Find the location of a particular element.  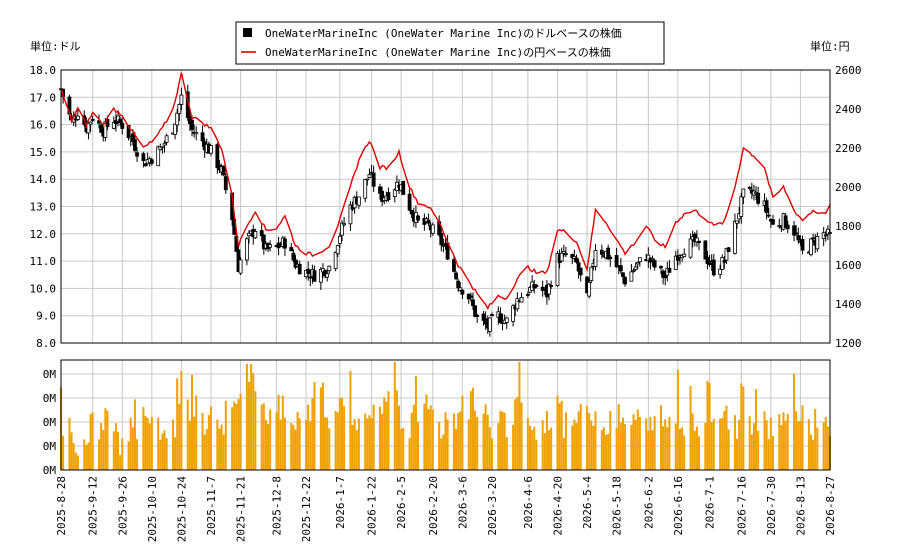

x-tick-label: 2025-9-12 is located at coordinates (93, 506).